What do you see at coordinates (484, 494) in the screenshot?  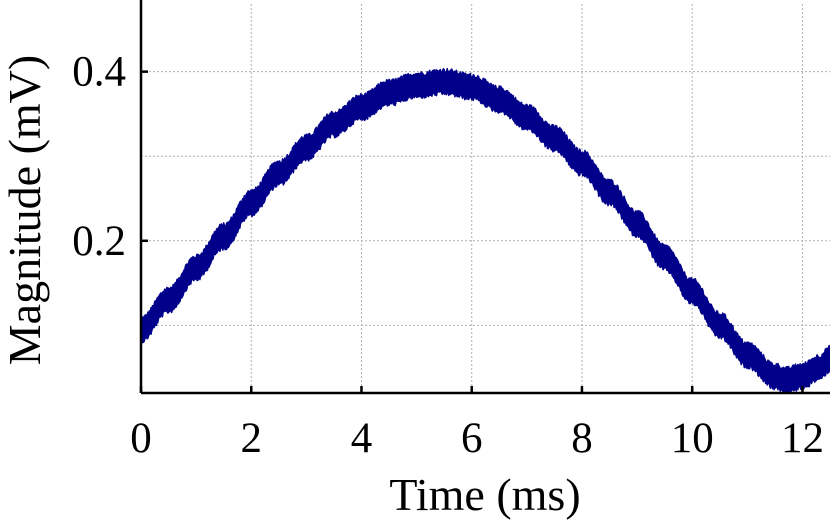 I see `x-axis-title: Time (ms)` at bounding box center [484, 494].